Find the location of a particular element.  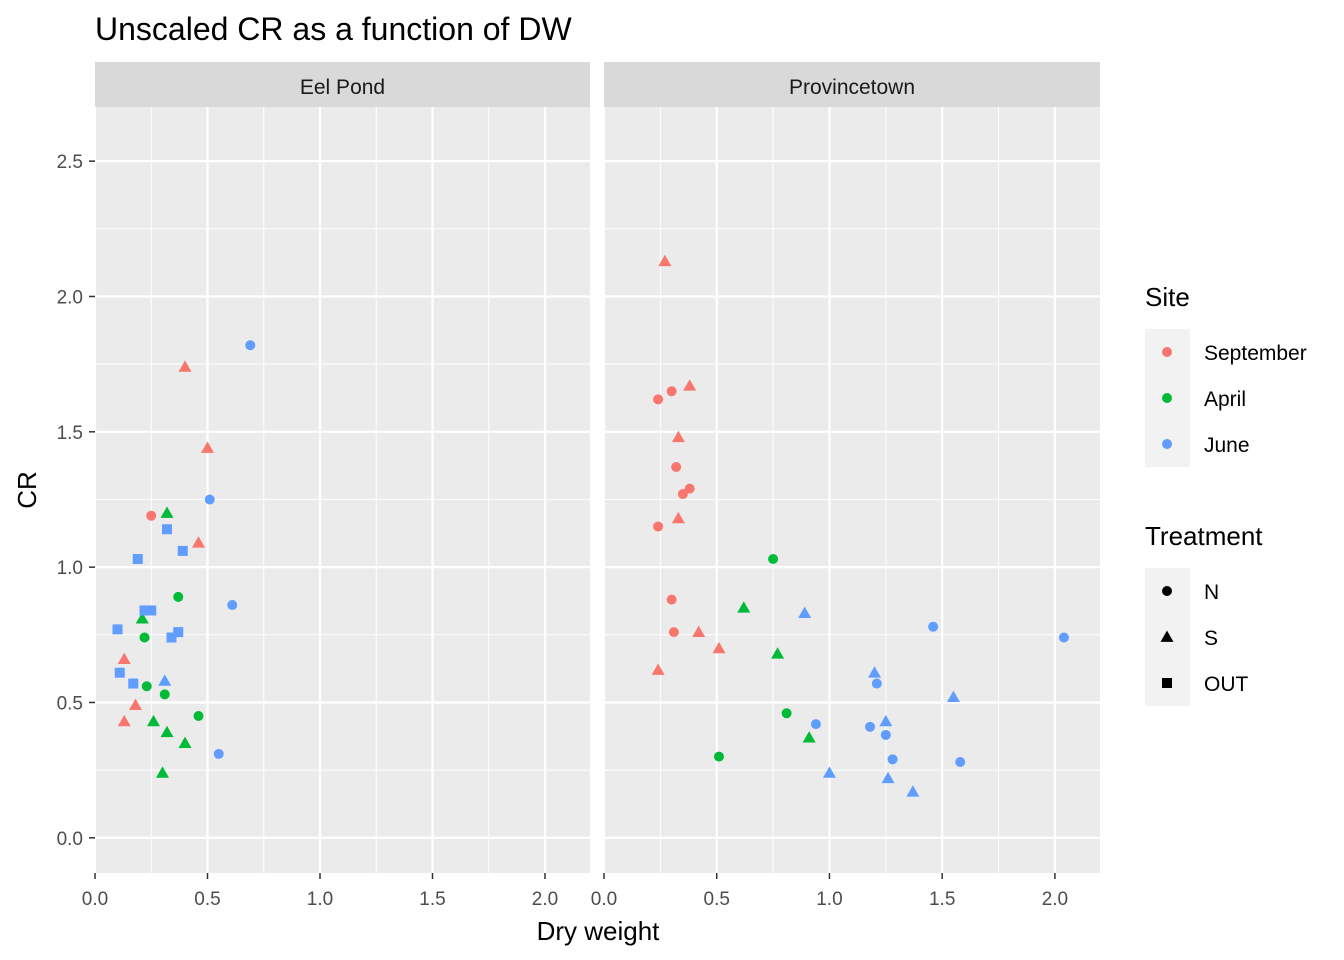

facet-strip-label: Provincetown is located at coordinates (852, 87).